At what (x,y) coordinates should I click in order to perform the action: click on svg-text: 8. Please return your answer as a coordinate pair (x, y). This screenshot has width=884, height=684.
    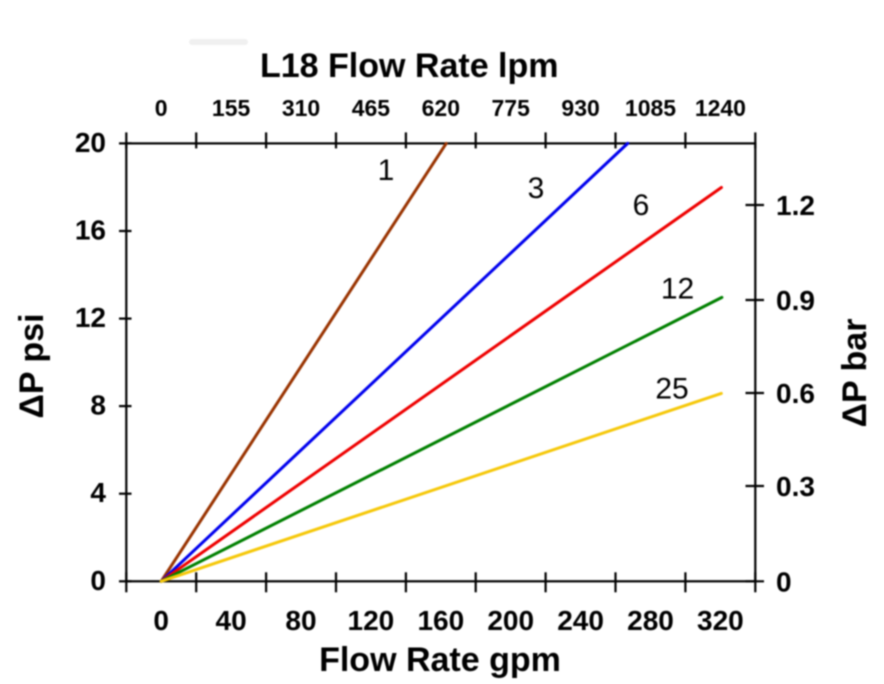
    Looking at the image, I should click on (98, 405).